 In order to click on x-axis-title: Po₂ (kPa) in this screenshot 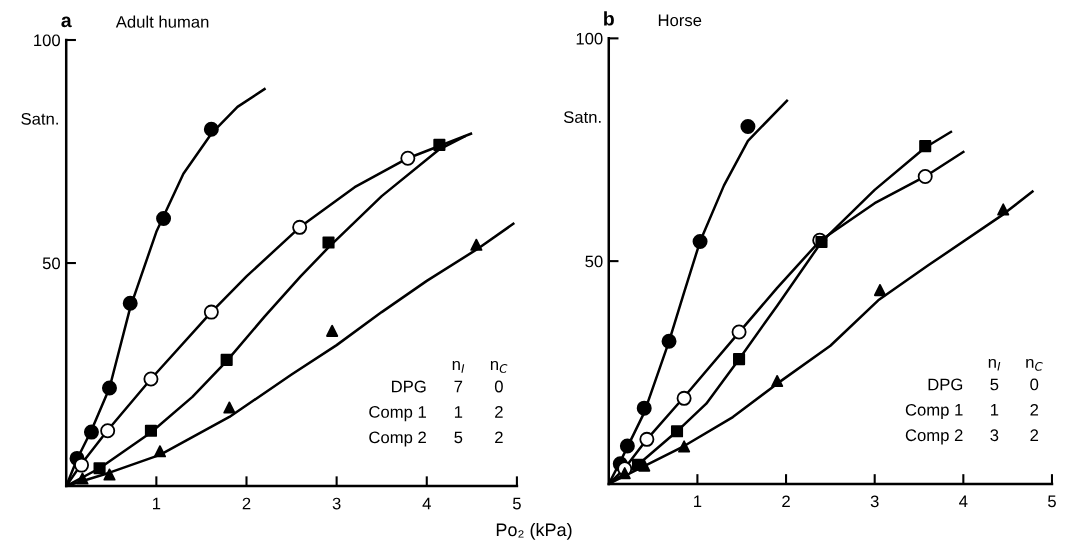, I will do `click(534, 531)`.